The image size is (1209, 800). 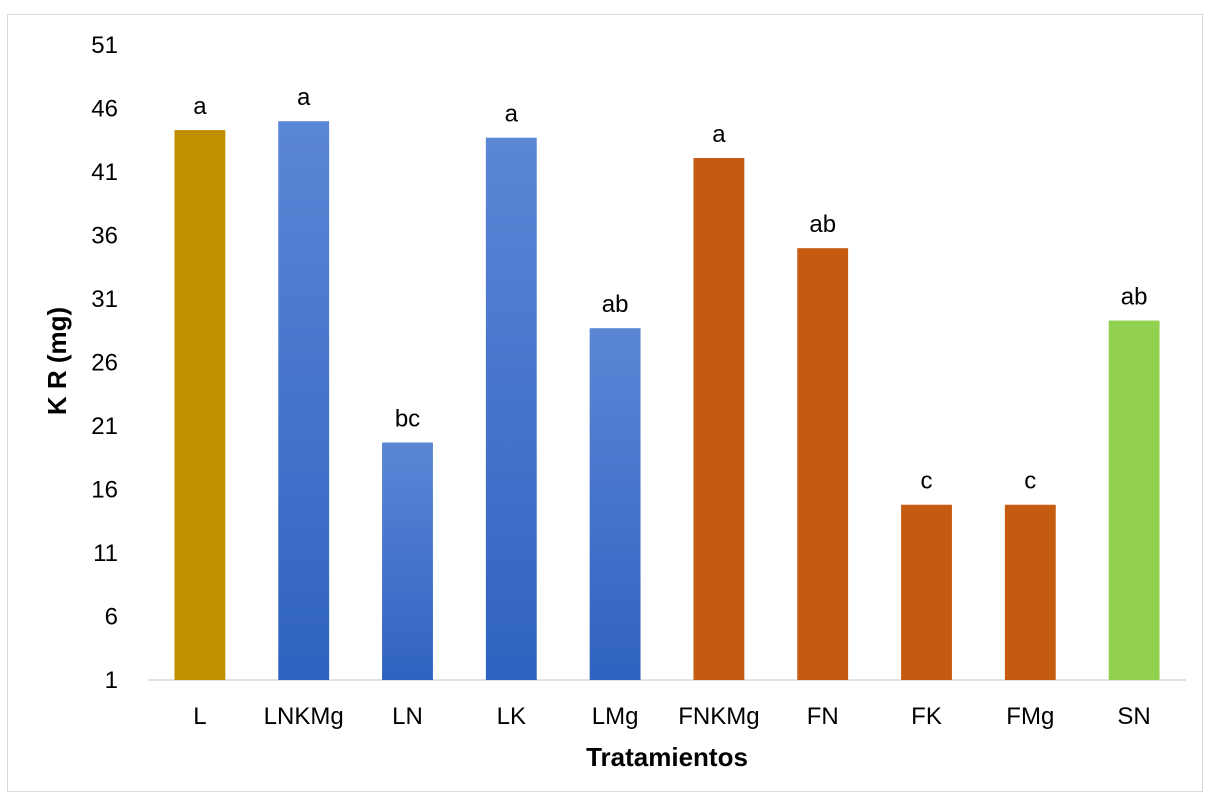 I want to click on y-tick-label: 16, so click(x=104, y=490).